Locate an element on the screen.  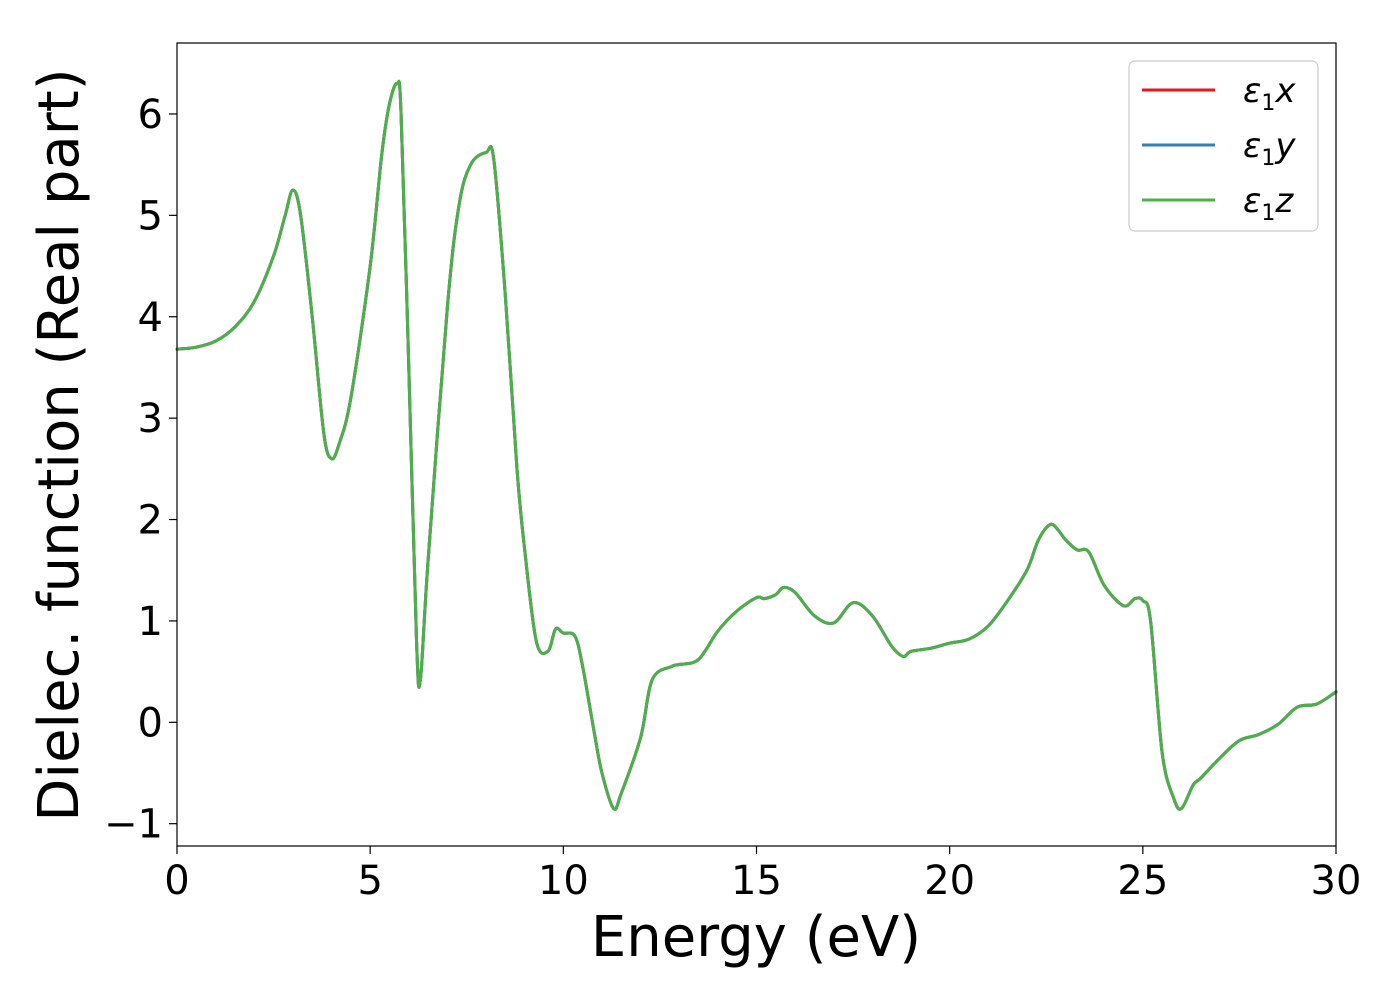
x-tick-label: 20 is located at coordinates (949, 881).